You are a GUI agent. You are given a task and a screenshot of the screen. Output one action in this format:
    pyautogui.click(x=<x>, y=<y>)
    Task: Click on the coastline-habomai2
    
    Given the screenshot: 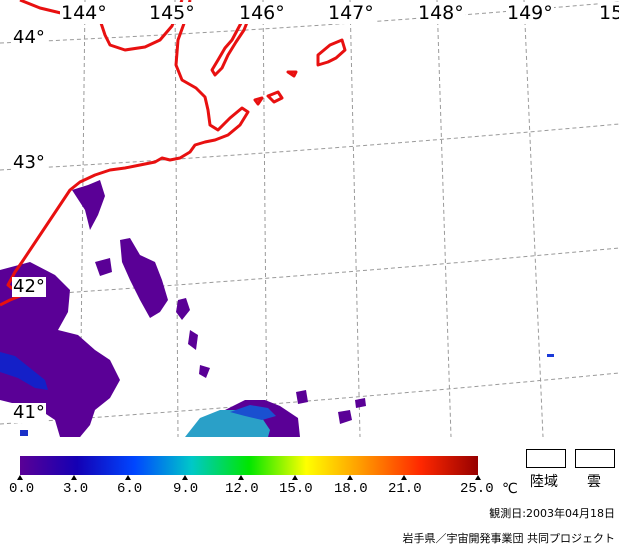 What is the action you would take?
    pyautogui.click(x=275, y=97)
    